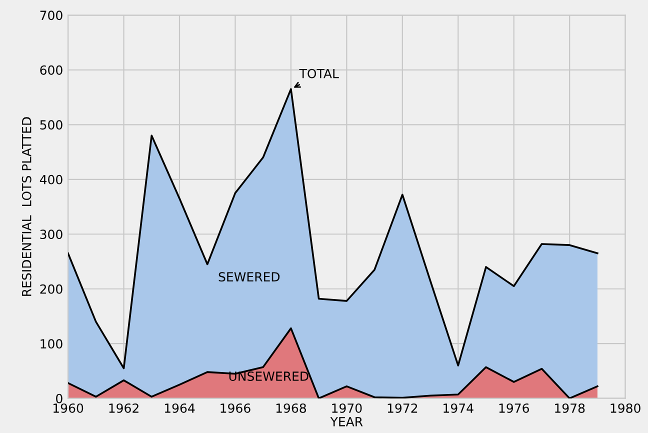  I want to click on annotation: TOTAL, so click(319, 73).